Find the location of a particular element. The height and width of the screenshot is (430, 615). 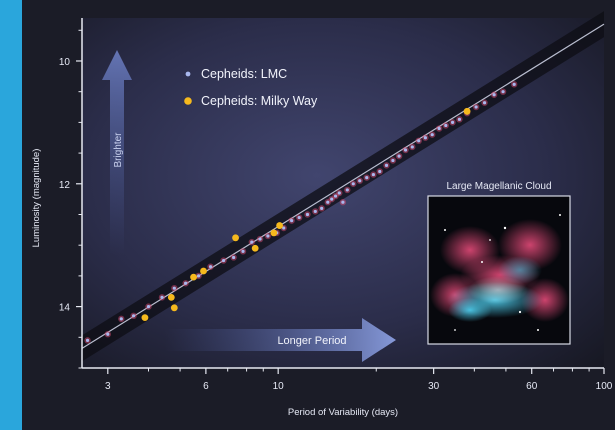

brighter-arrow: Brighter is located at coordinates (117, 152).